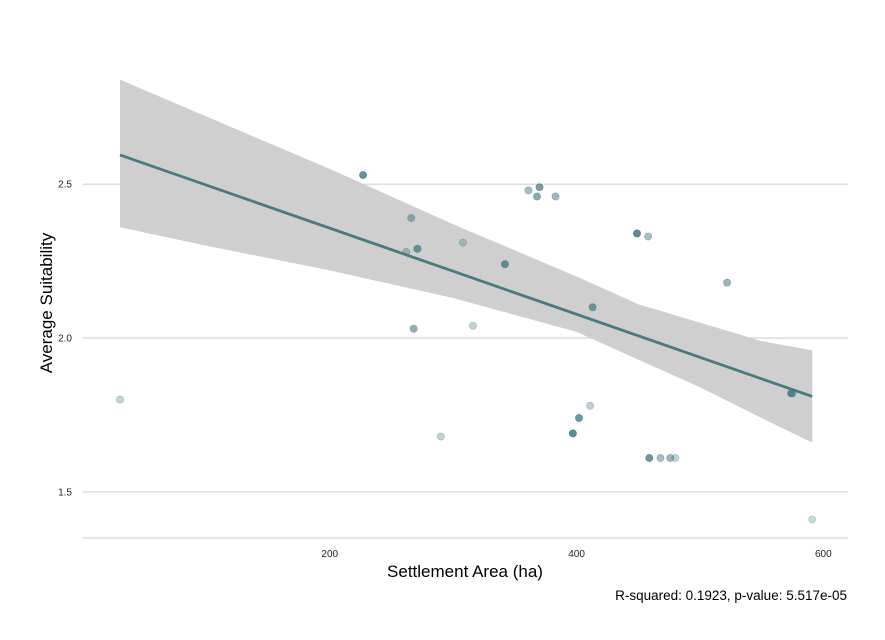 Image resolution: width=885 pixels, height=640 pixels. I want to click on x-tick-label-600: 600, so click(823, 554).